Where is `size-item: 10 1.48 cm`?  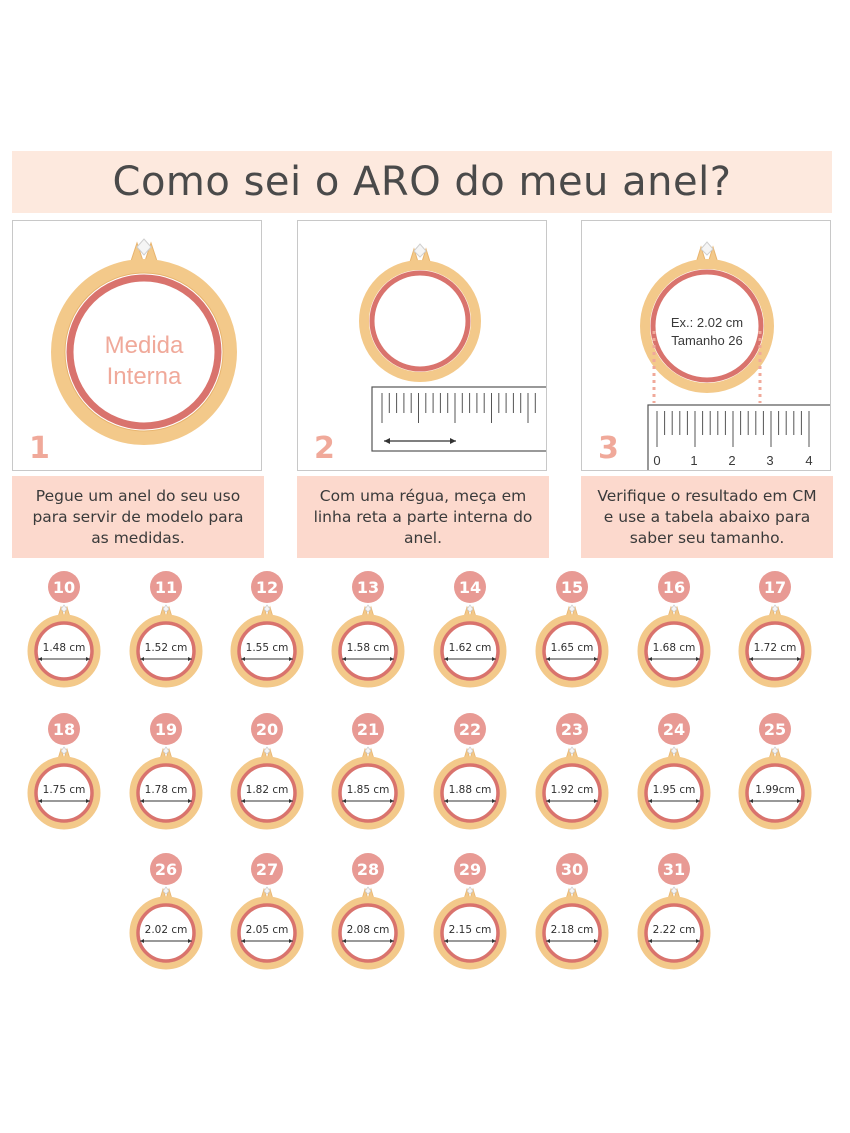 size-item: 10 1.48 cm is located at coordinates (67, 636).